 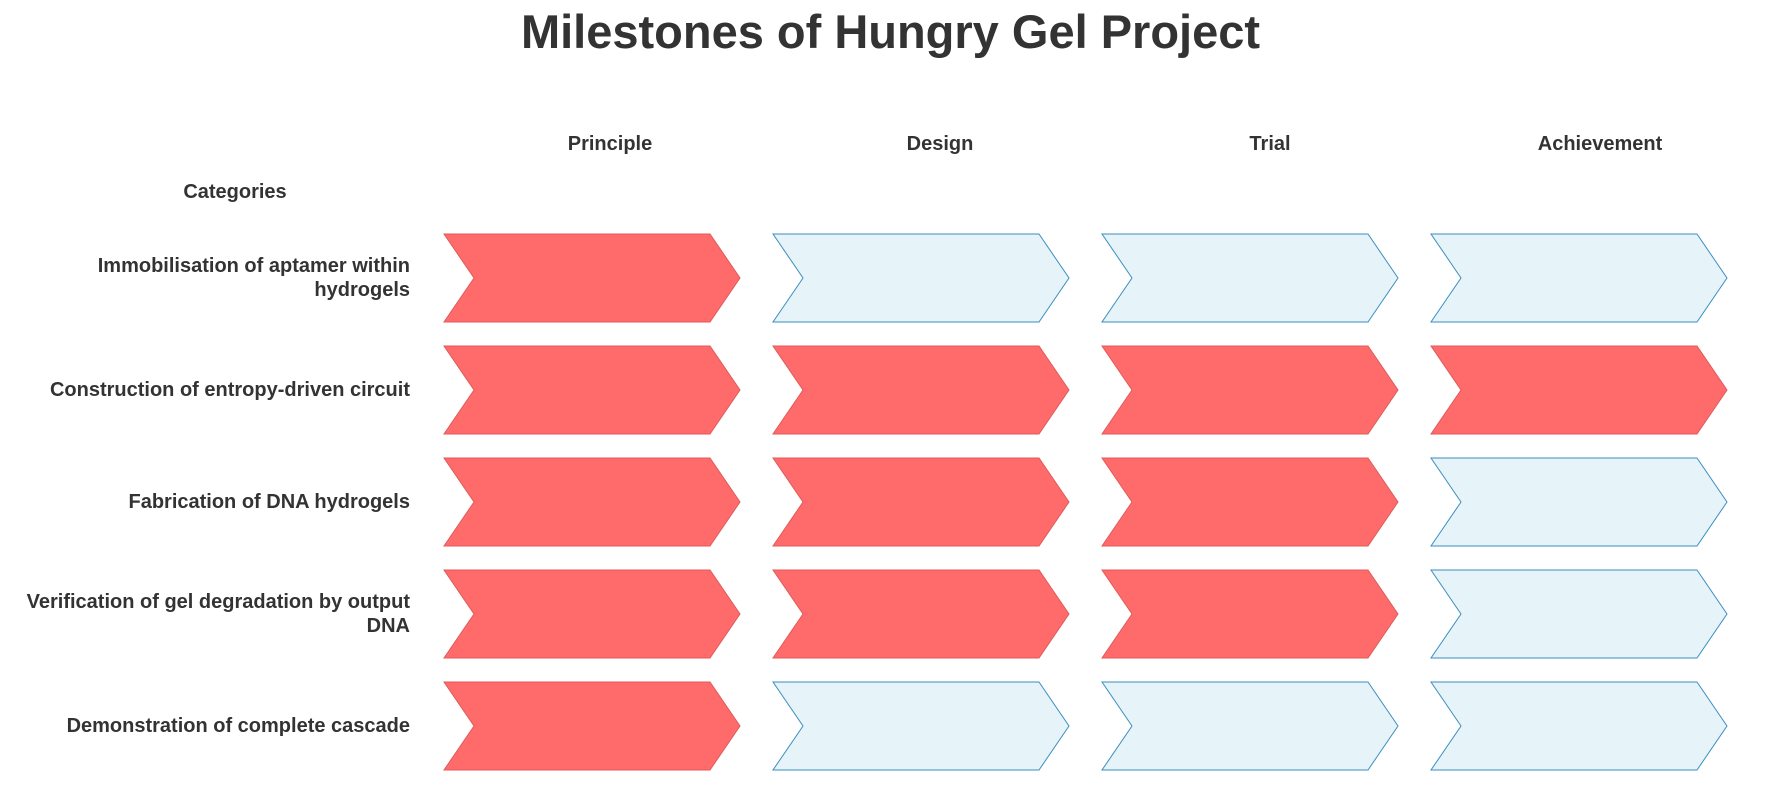 I want to click on milestone-chevron-row1-design-pending, so click(x=921, y=278).